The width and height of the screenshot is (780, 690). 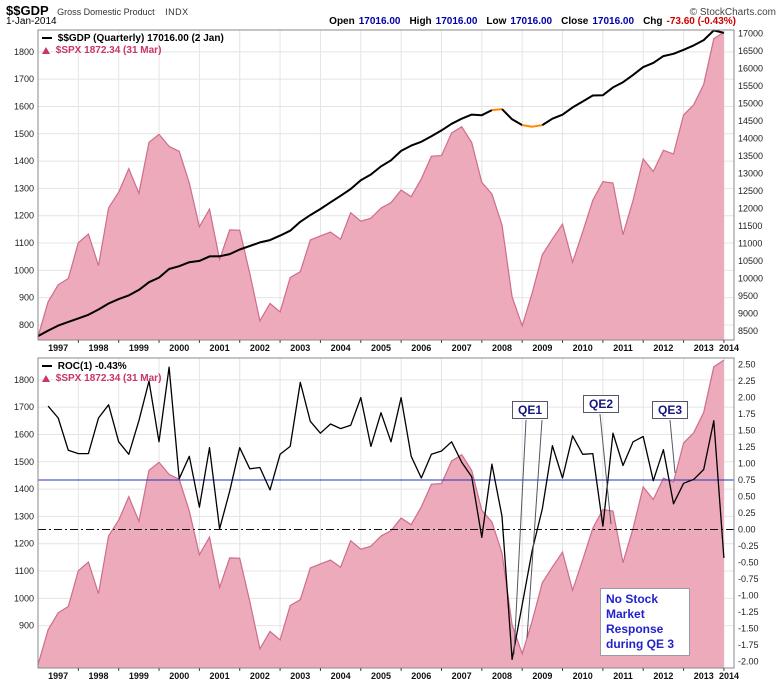 I want to click on right-axis-tick-label: 10000, so click(x=750, y=279).